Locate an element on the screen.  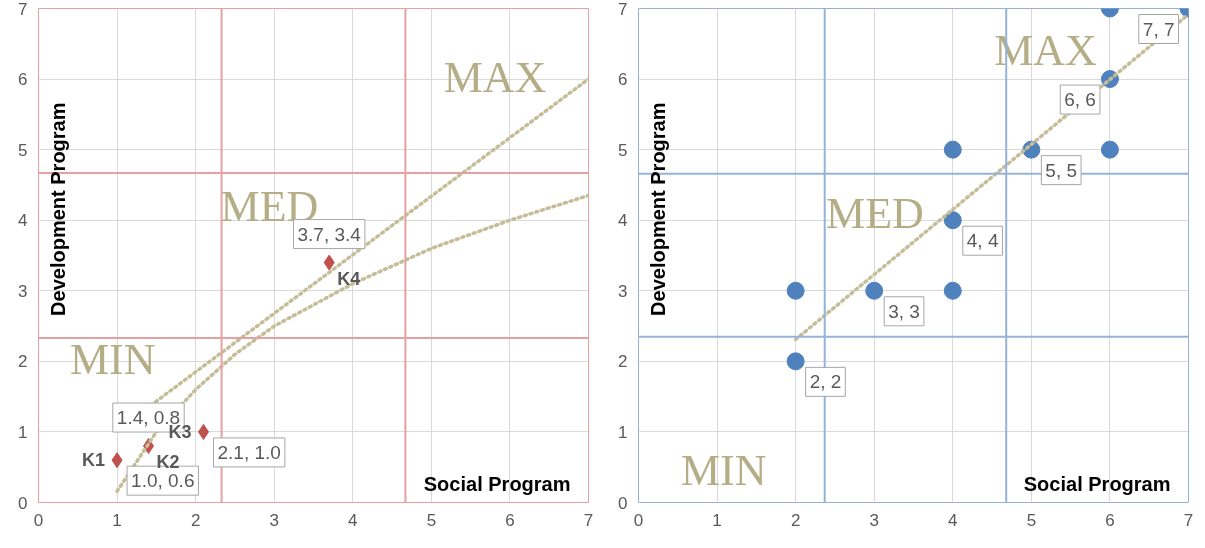
data-label: 1.0, 0.6 is located at coordinates (163, 481).